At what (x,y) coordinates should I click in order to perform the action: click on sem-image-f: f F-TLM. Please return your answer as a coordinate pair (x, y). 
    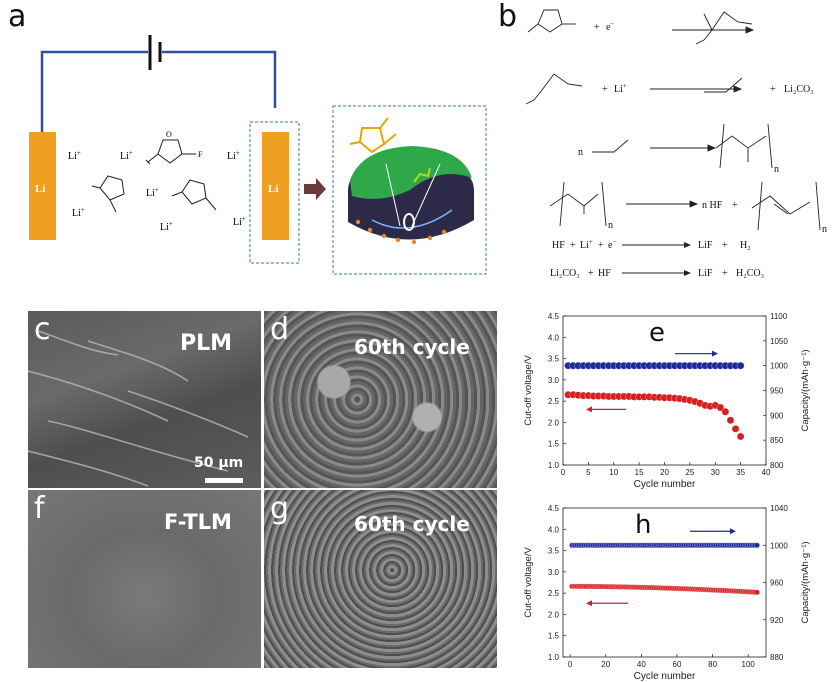
    Looking at the image, I should click on (144, 579).